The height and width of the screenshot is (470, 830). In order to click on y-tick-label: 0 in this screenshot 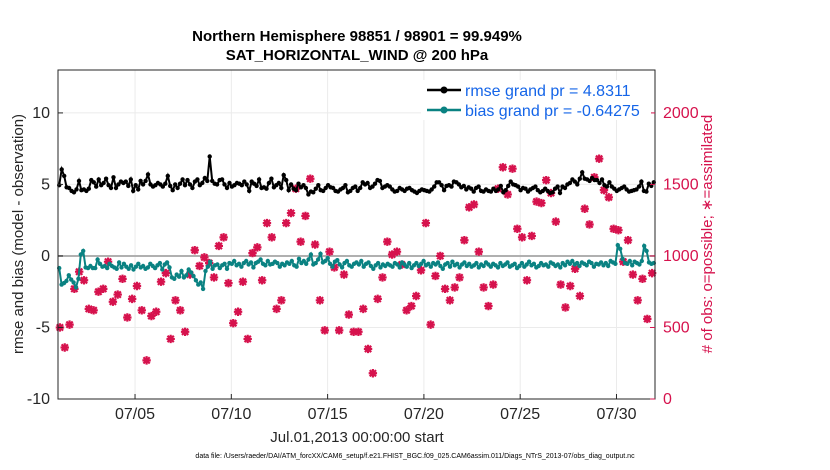, I will do `click(45, 256)`.